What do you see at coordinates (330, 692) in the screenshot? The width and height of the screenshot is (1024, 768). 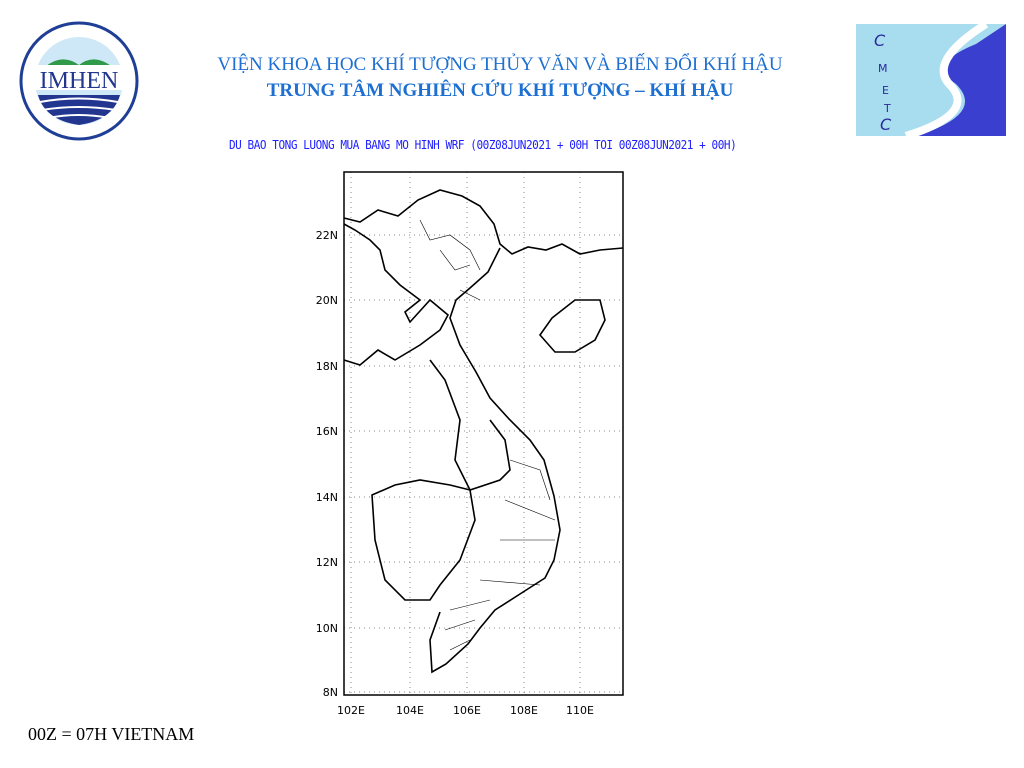 I see `lat-tick-label: 8N` at bounding box center [330, 692].